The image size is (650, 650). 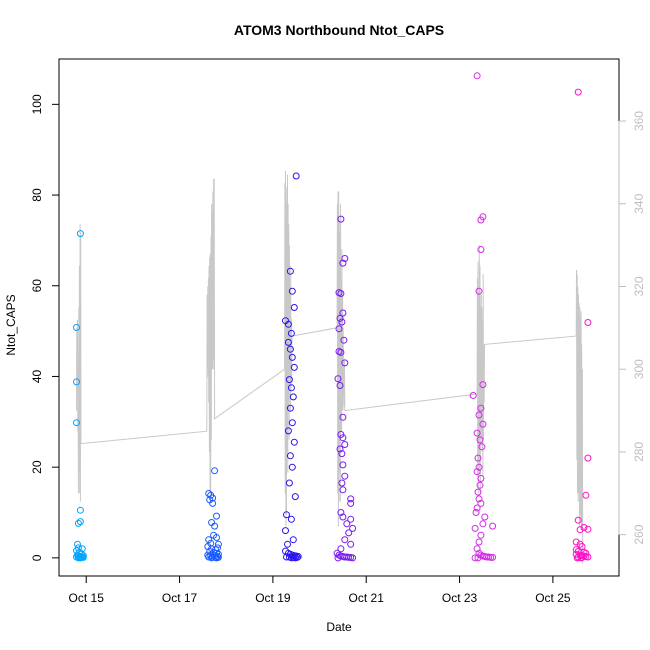 What do you see at coordinates (553, 598) in the screenshot?
I see `x-tick-label: Oct 25` at bounding box center [553, 598].